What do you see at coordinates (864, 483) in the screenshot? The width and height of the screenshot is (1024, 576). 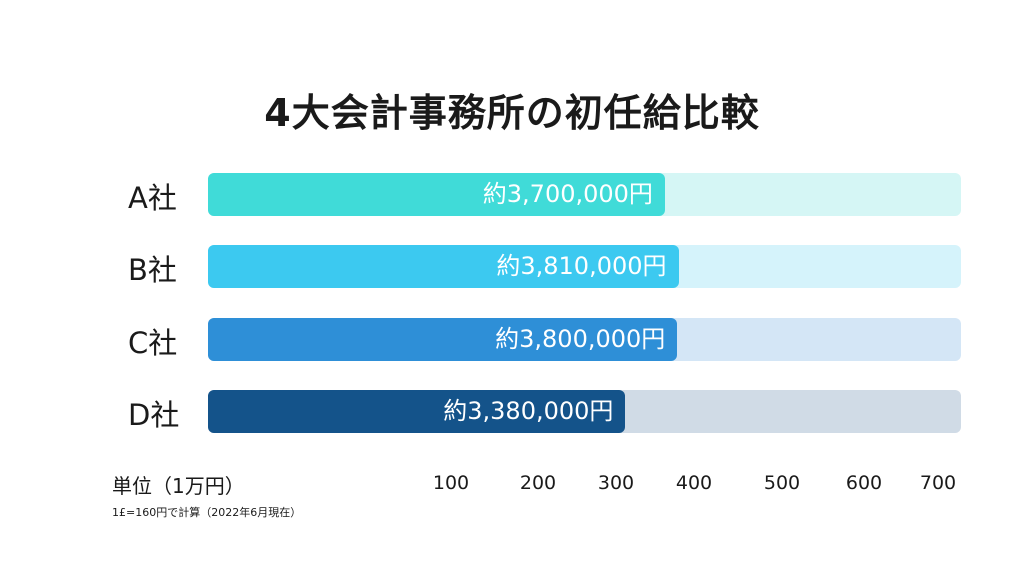 I see `x-tick-label: 600` at bounding box center [864, 483].